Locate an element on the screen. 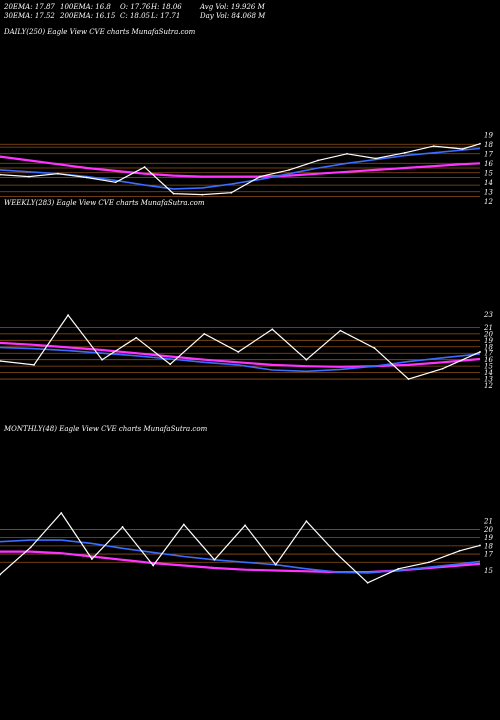 The height and width of the screenshot is (720, 500). avg-volume-stat: Avg Vol: 19.926 M is located at coordinates (232, 7).